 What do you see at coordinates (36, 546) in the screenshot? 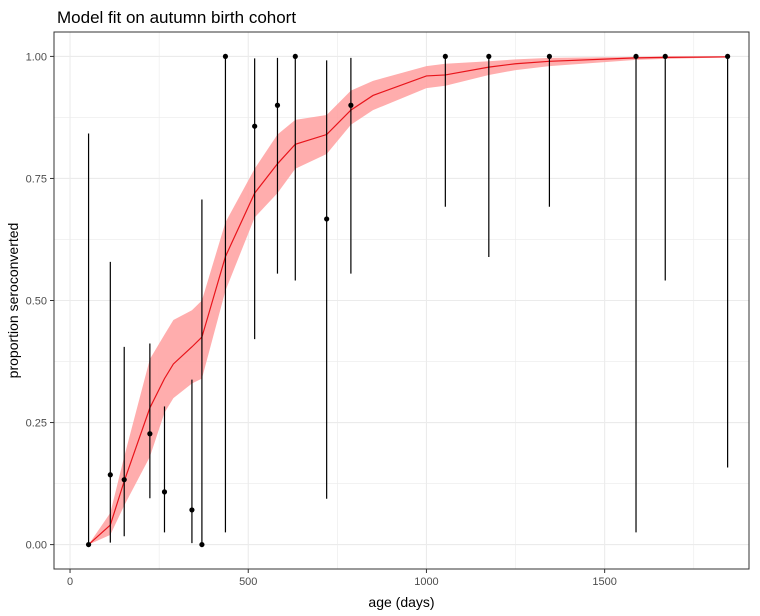
I see `y-tick-label: 0.00` at bounding box center [36, 546].